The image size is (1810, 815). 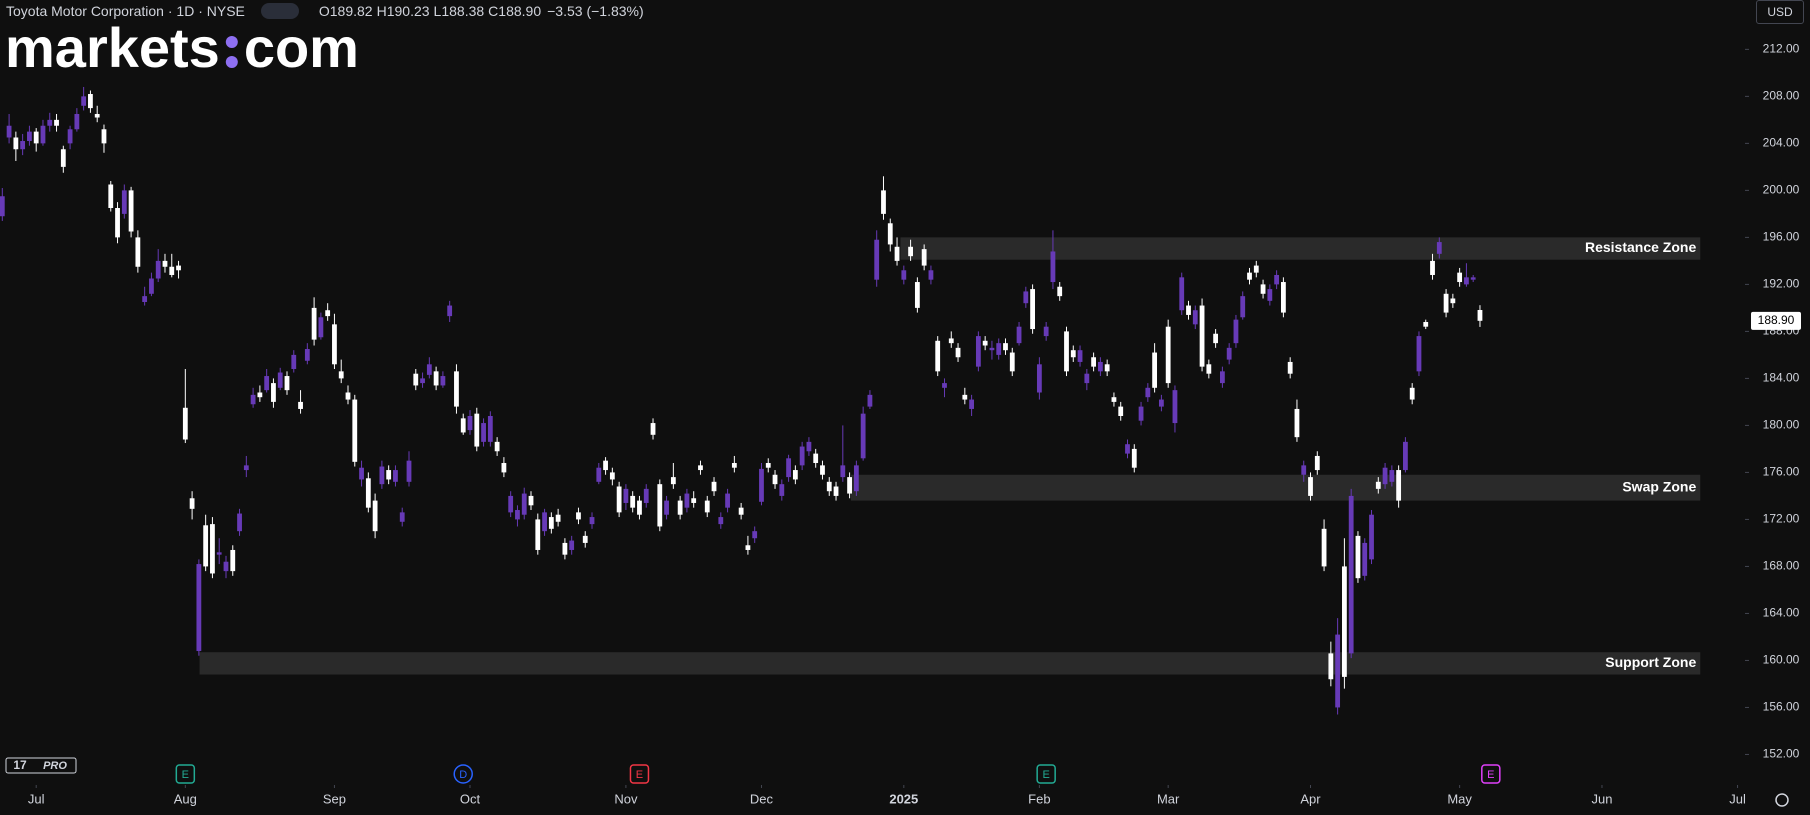 I want to click on x-tick-label: Dec, so click(x=762, y=798).